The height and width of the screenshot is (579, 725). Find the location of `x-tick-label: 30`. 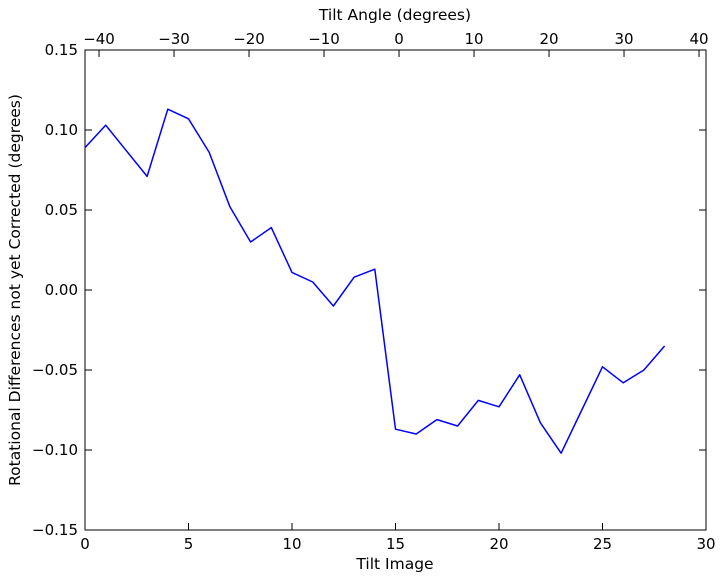

x-tick-label: 30 is located at coordinates (705, 544).